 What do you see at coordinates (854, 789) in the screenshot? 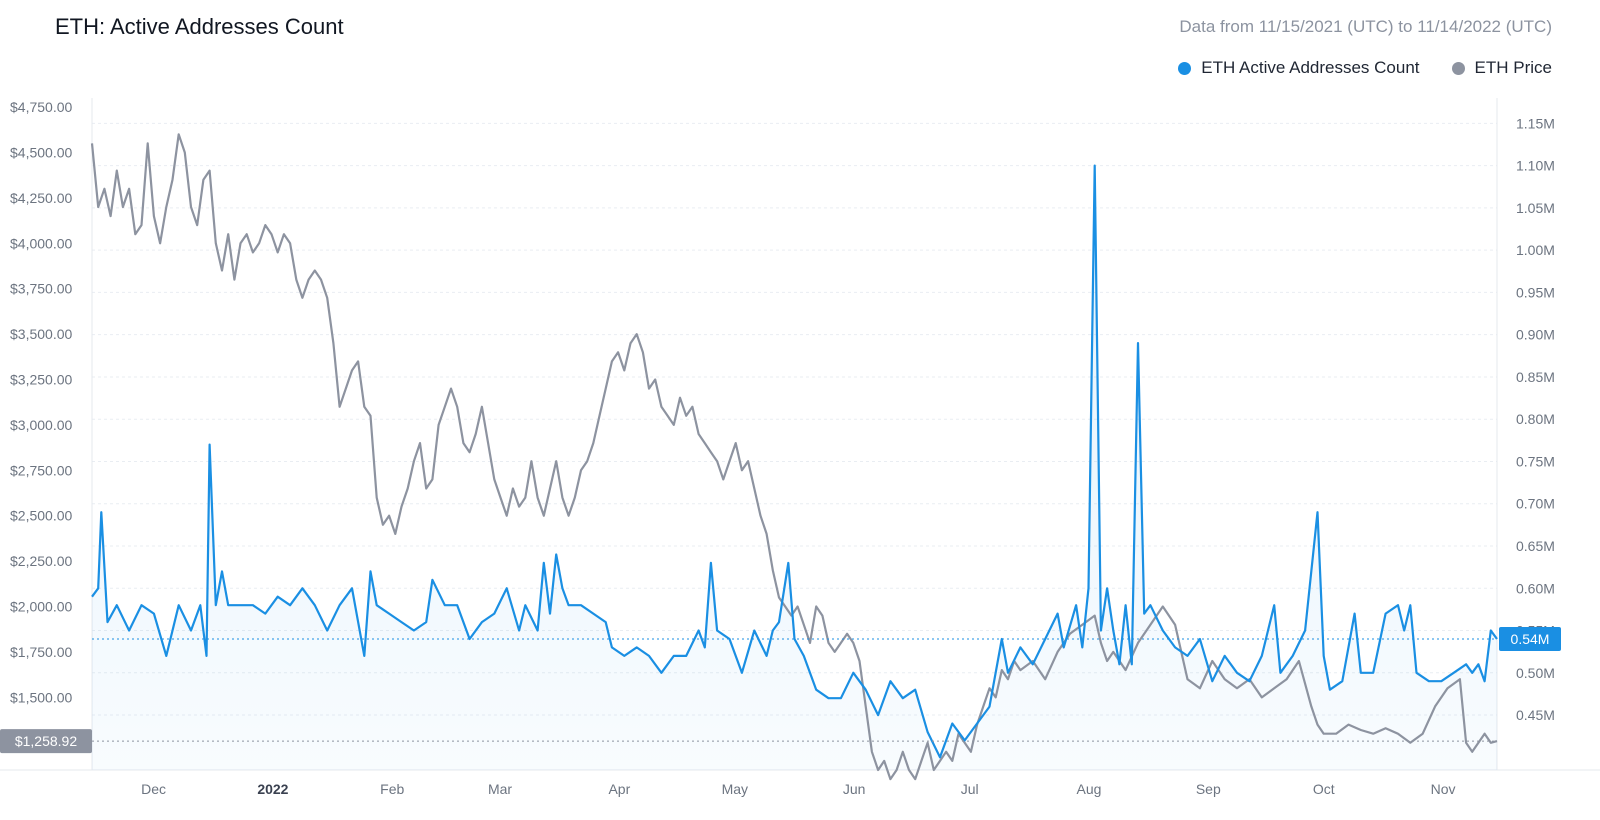
I see `x-axis-tick-jun: Jun` at bounding box center [854, 789].